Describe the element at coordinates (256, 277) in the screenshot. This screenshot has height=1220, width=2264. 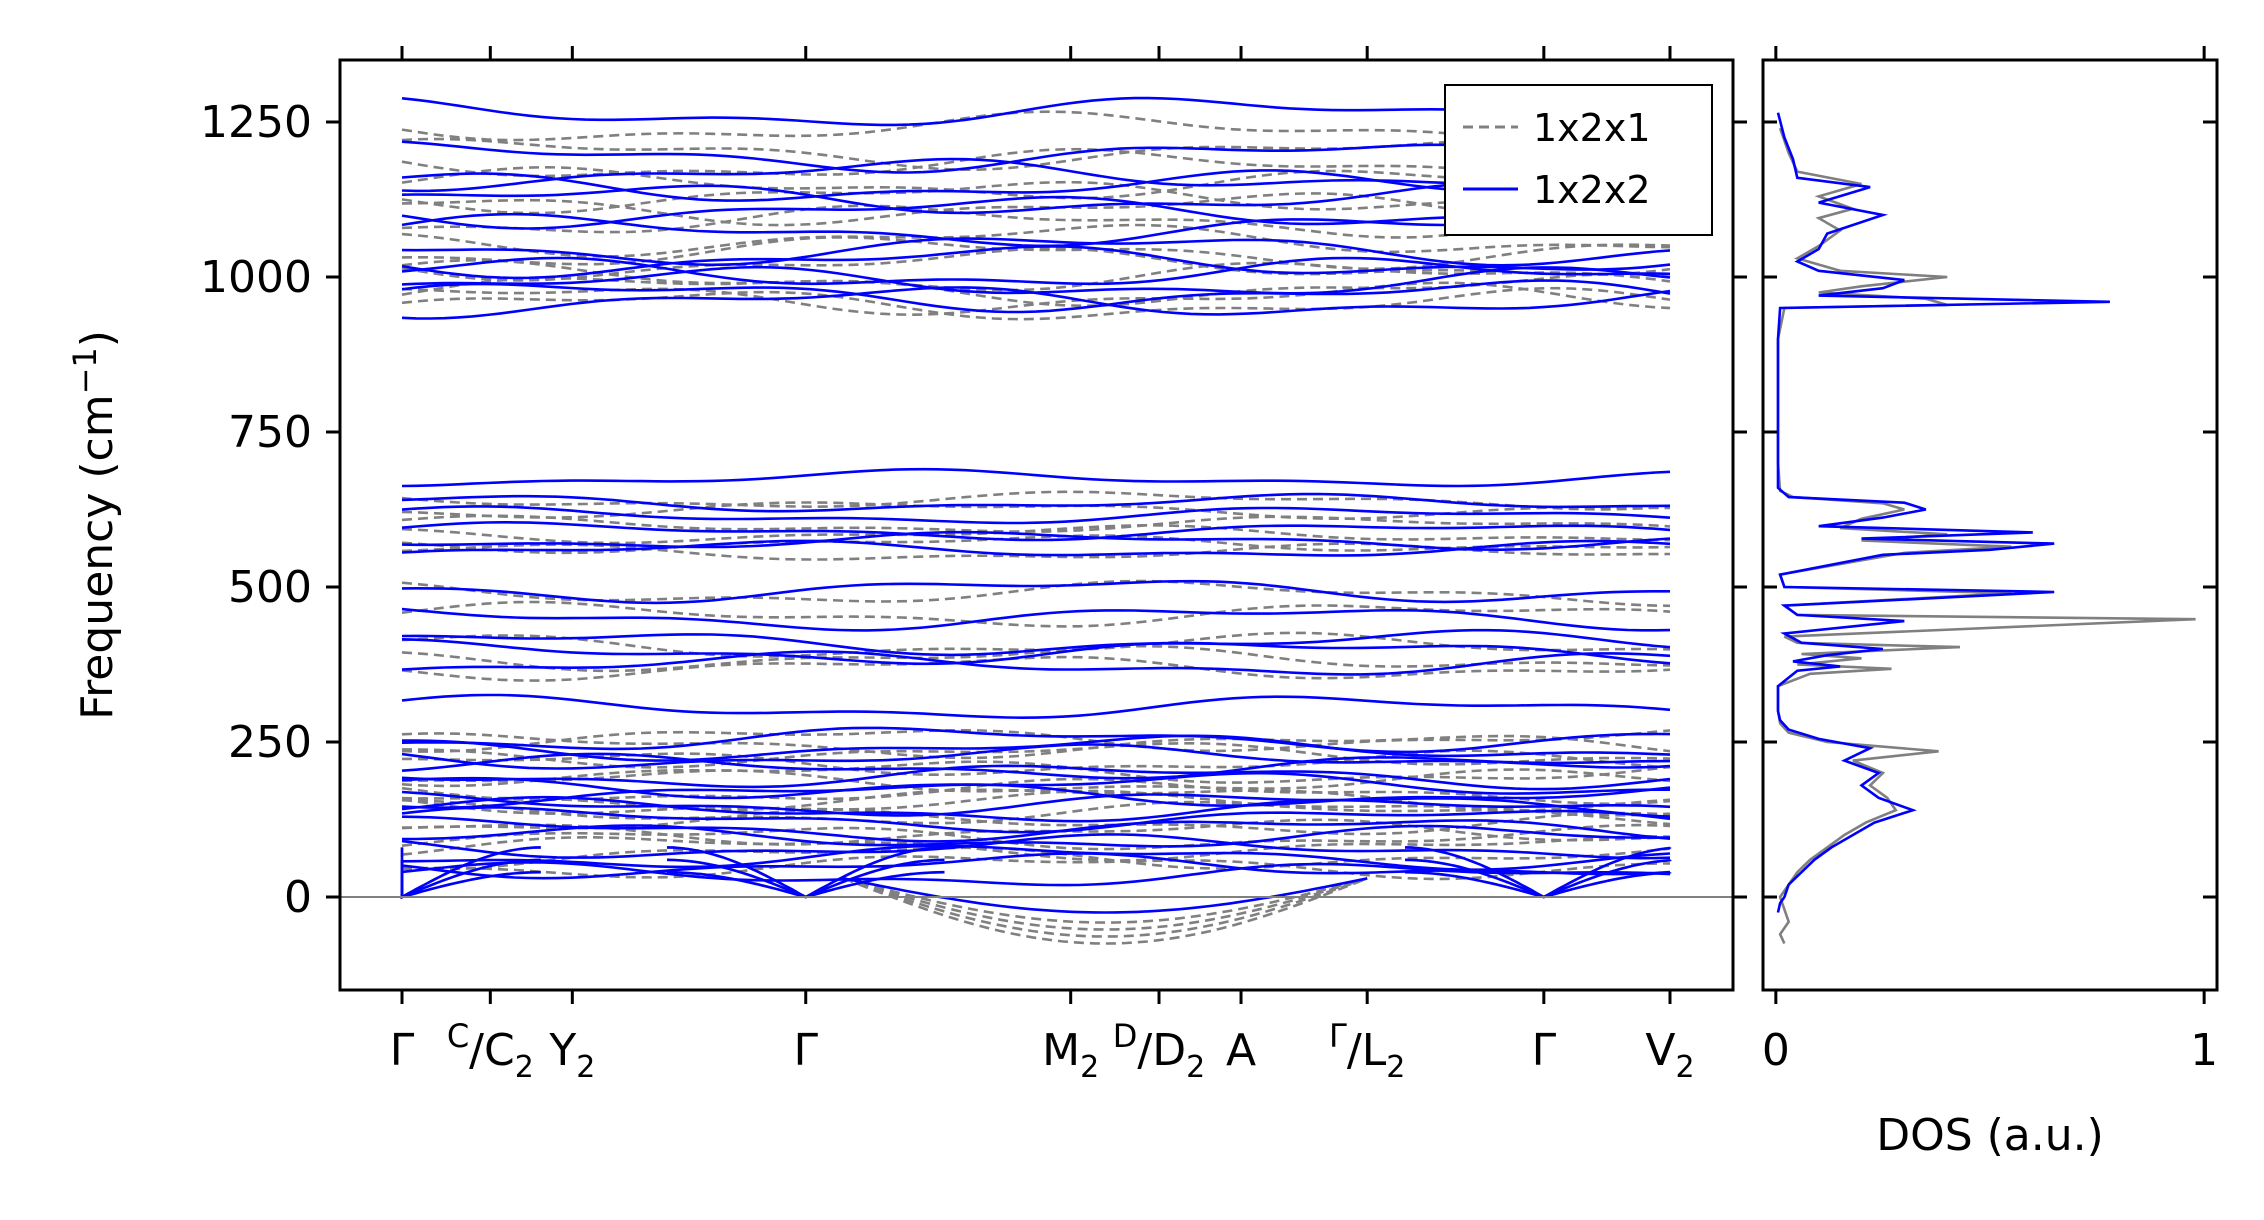
I see `y-tick-label: 1000` at that location.